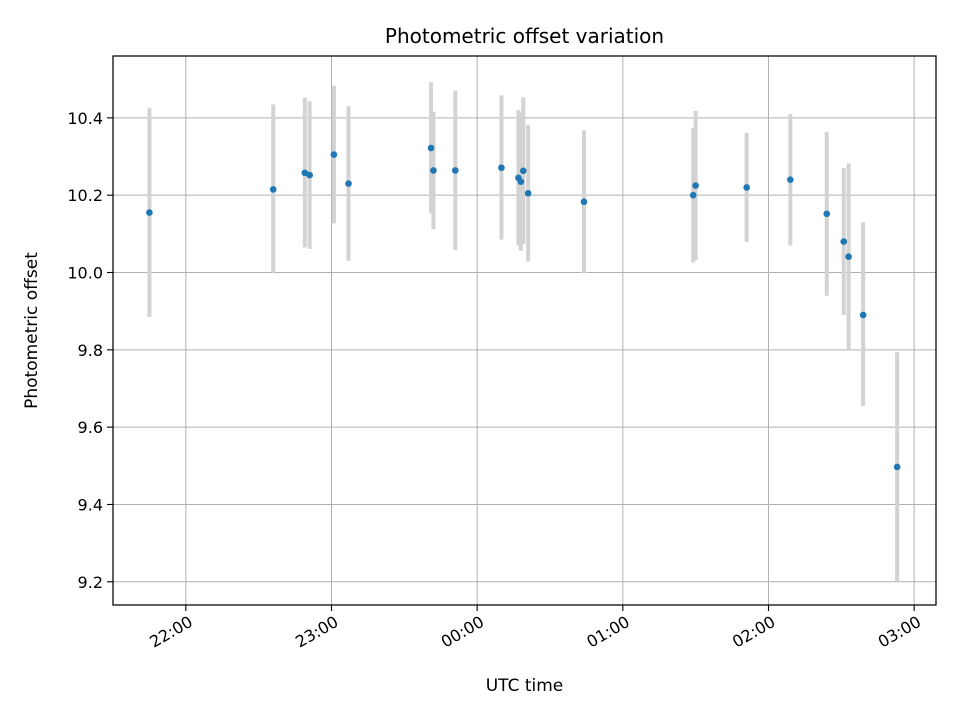 The height and width of the screenshot is (720, 960). I want to click on y-tick-label: 10.0, so click(85, 273).